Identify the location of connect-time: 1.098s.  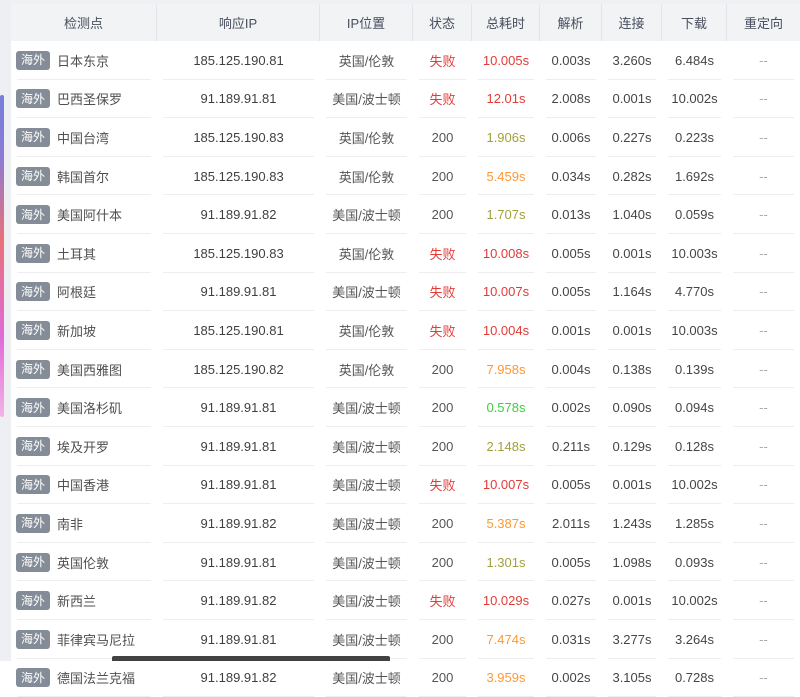
(632, 562).